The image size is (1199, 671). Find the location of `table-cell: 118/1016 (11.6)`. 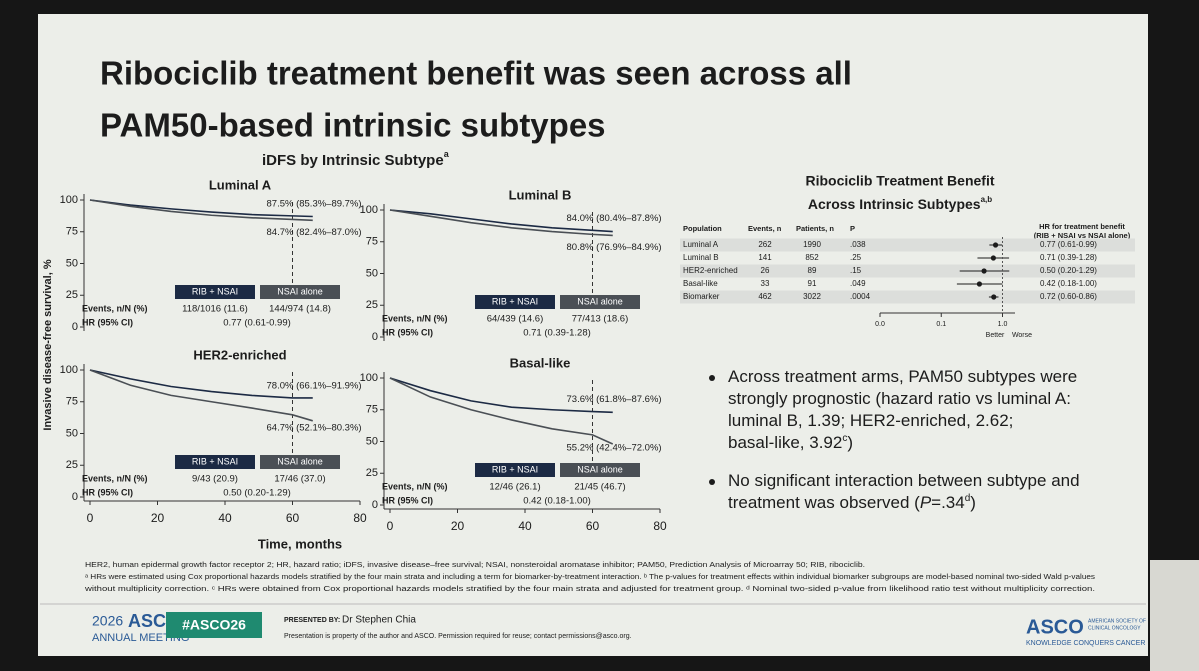

table-cell: 118/1016 (11.6) is located at coordinates (215, 309).